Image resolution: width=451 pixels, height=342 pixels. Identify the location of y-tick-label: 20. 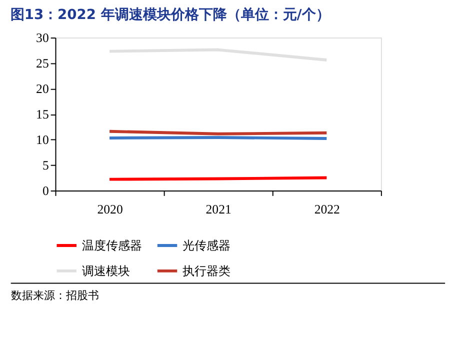
(42, 89).